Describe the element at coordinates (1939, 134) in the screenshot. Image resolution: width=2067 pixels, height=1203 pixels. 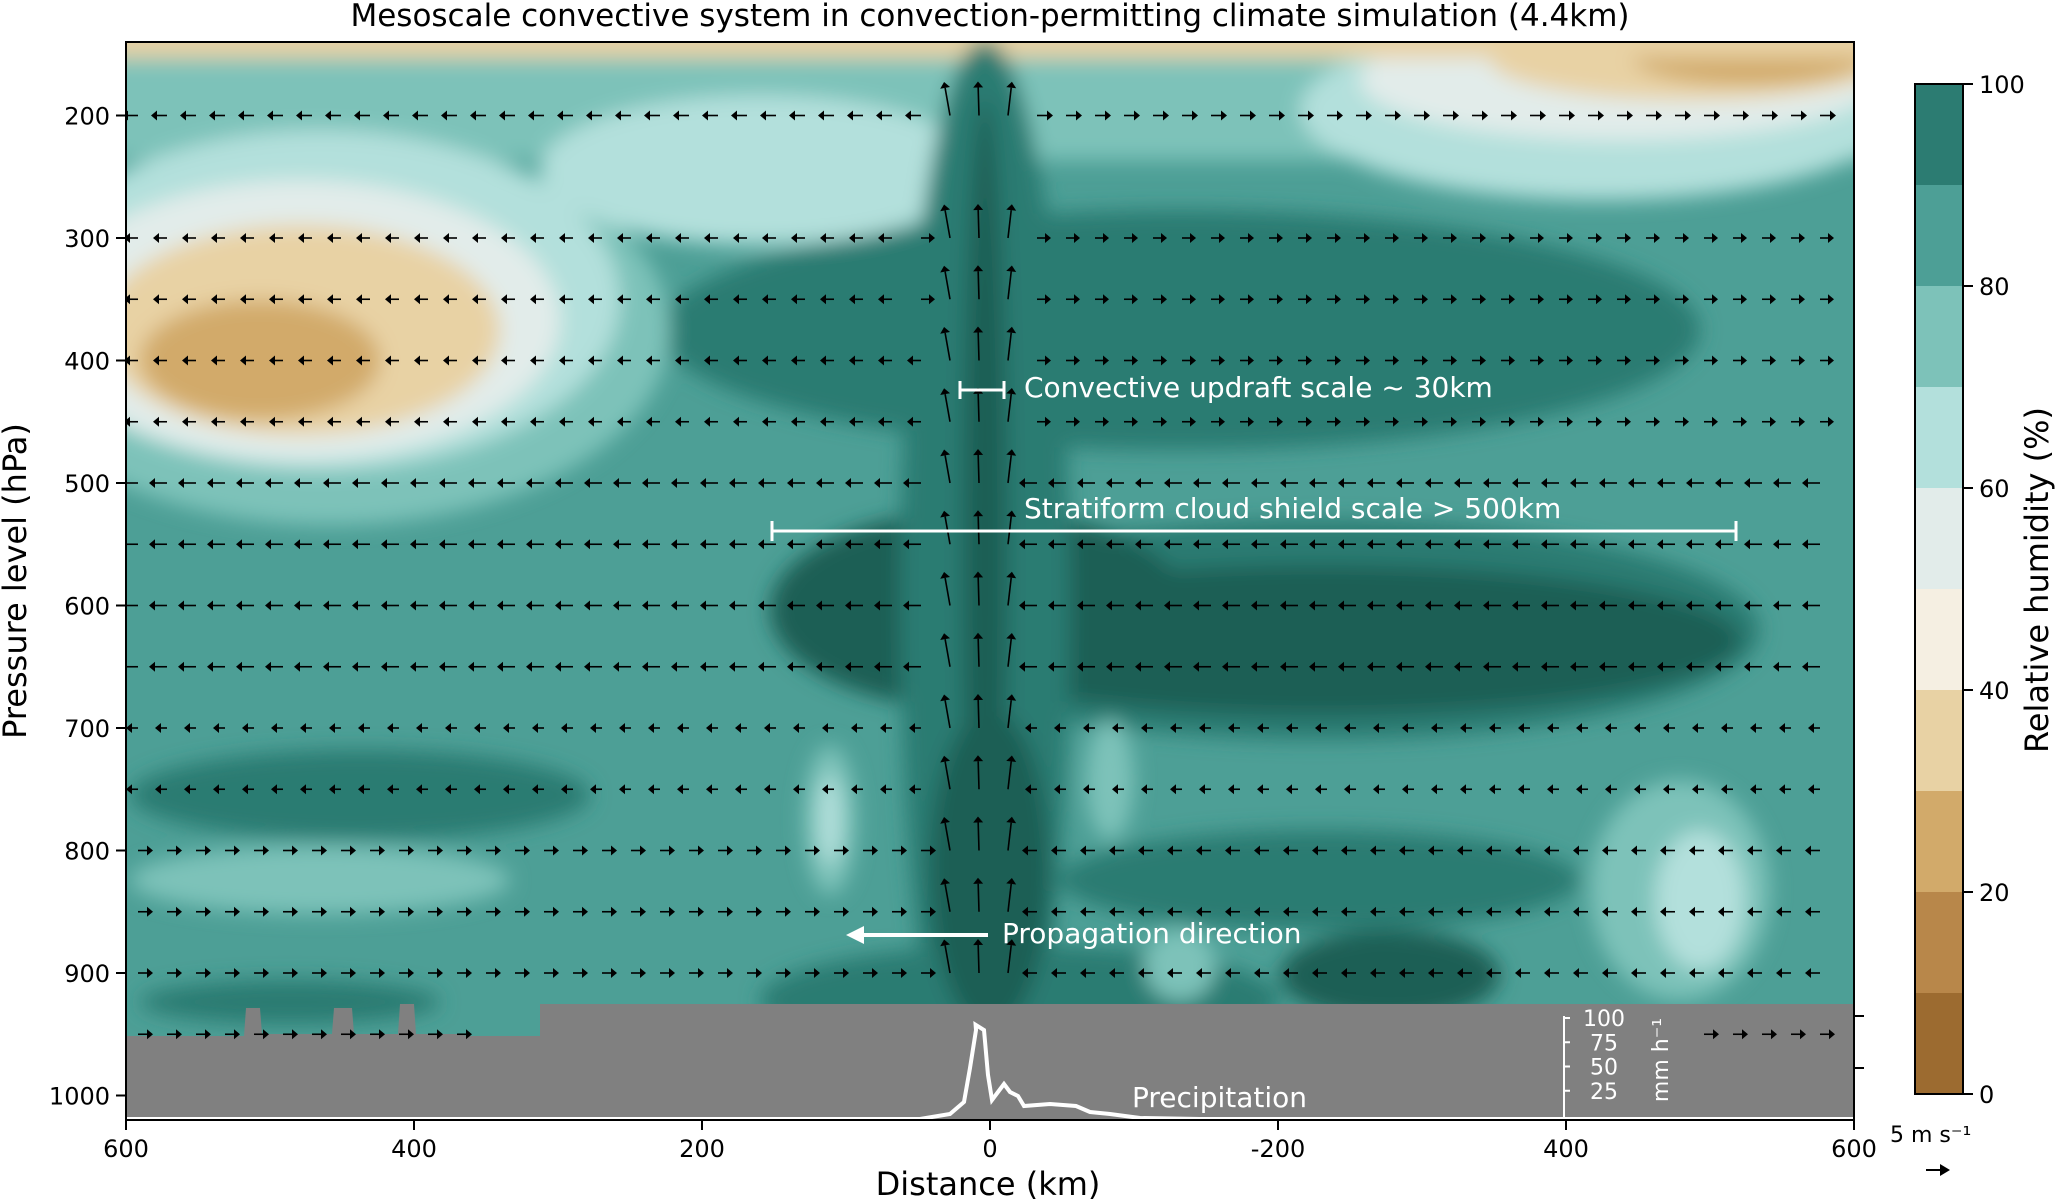
I see `colorbar-segment` at that location.